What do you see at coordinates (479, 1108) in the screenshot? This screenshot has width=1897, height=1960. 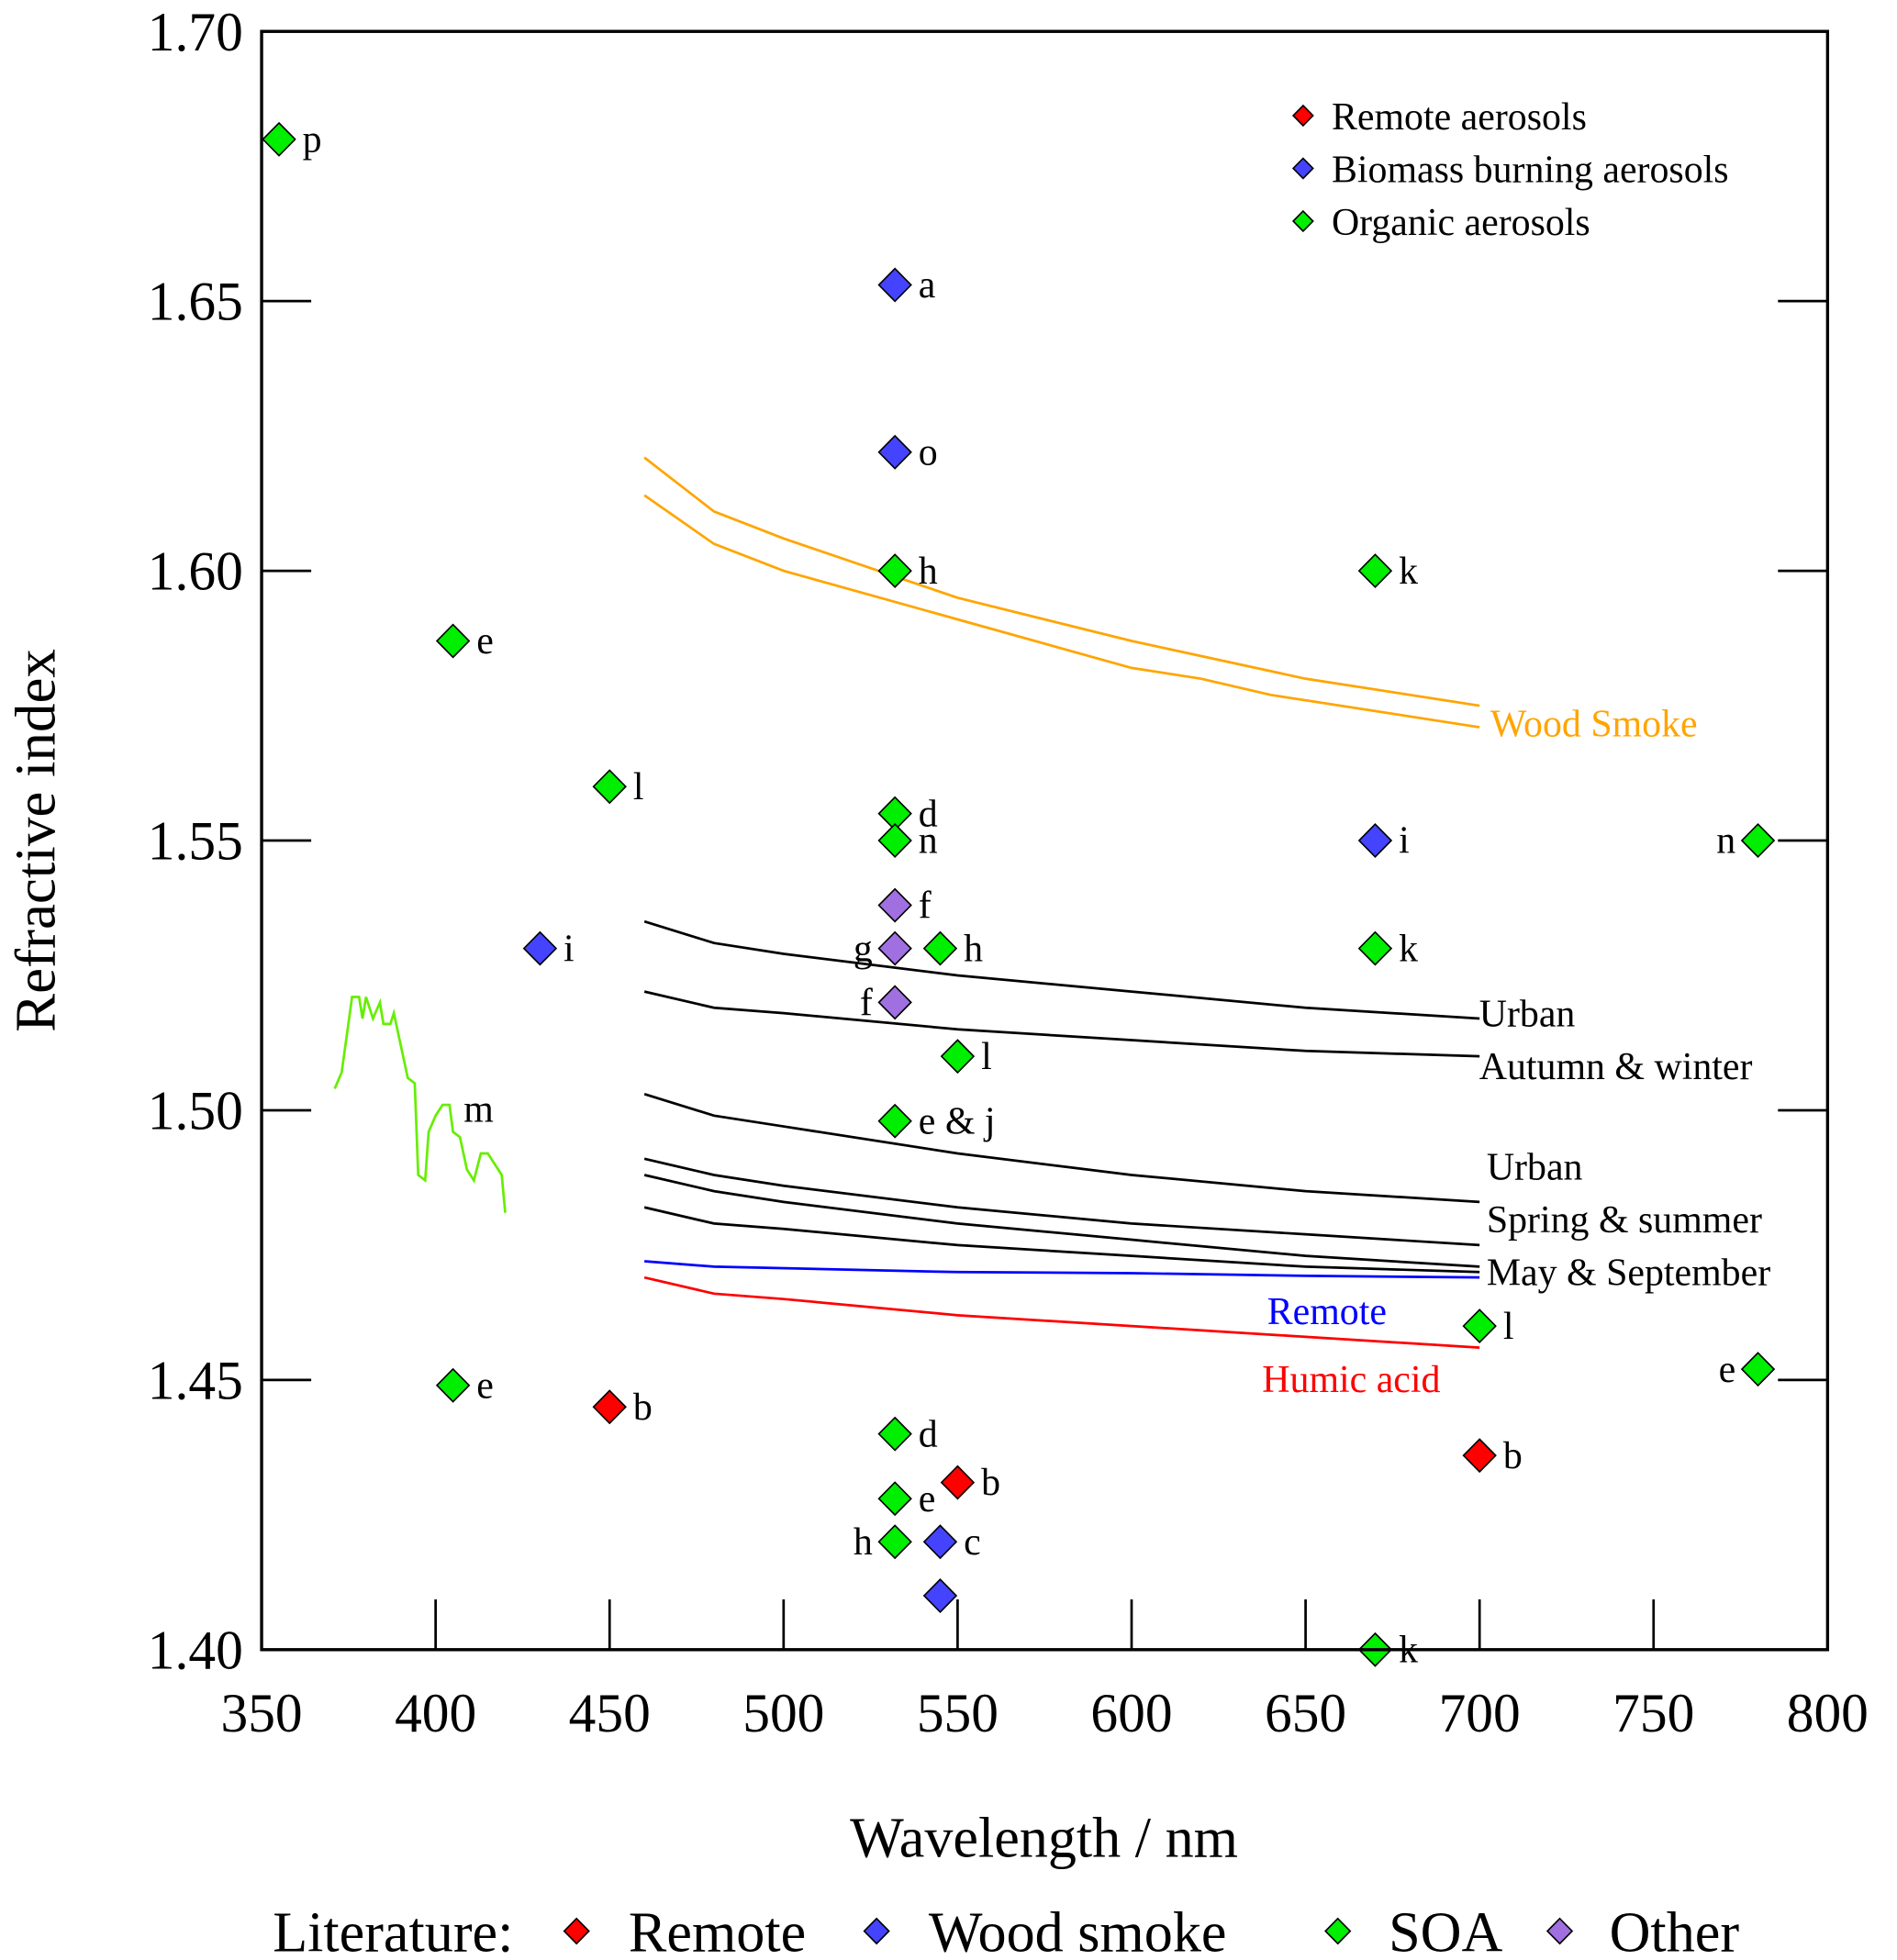 I see `line-label: m` at bounding box center [479, 1108].